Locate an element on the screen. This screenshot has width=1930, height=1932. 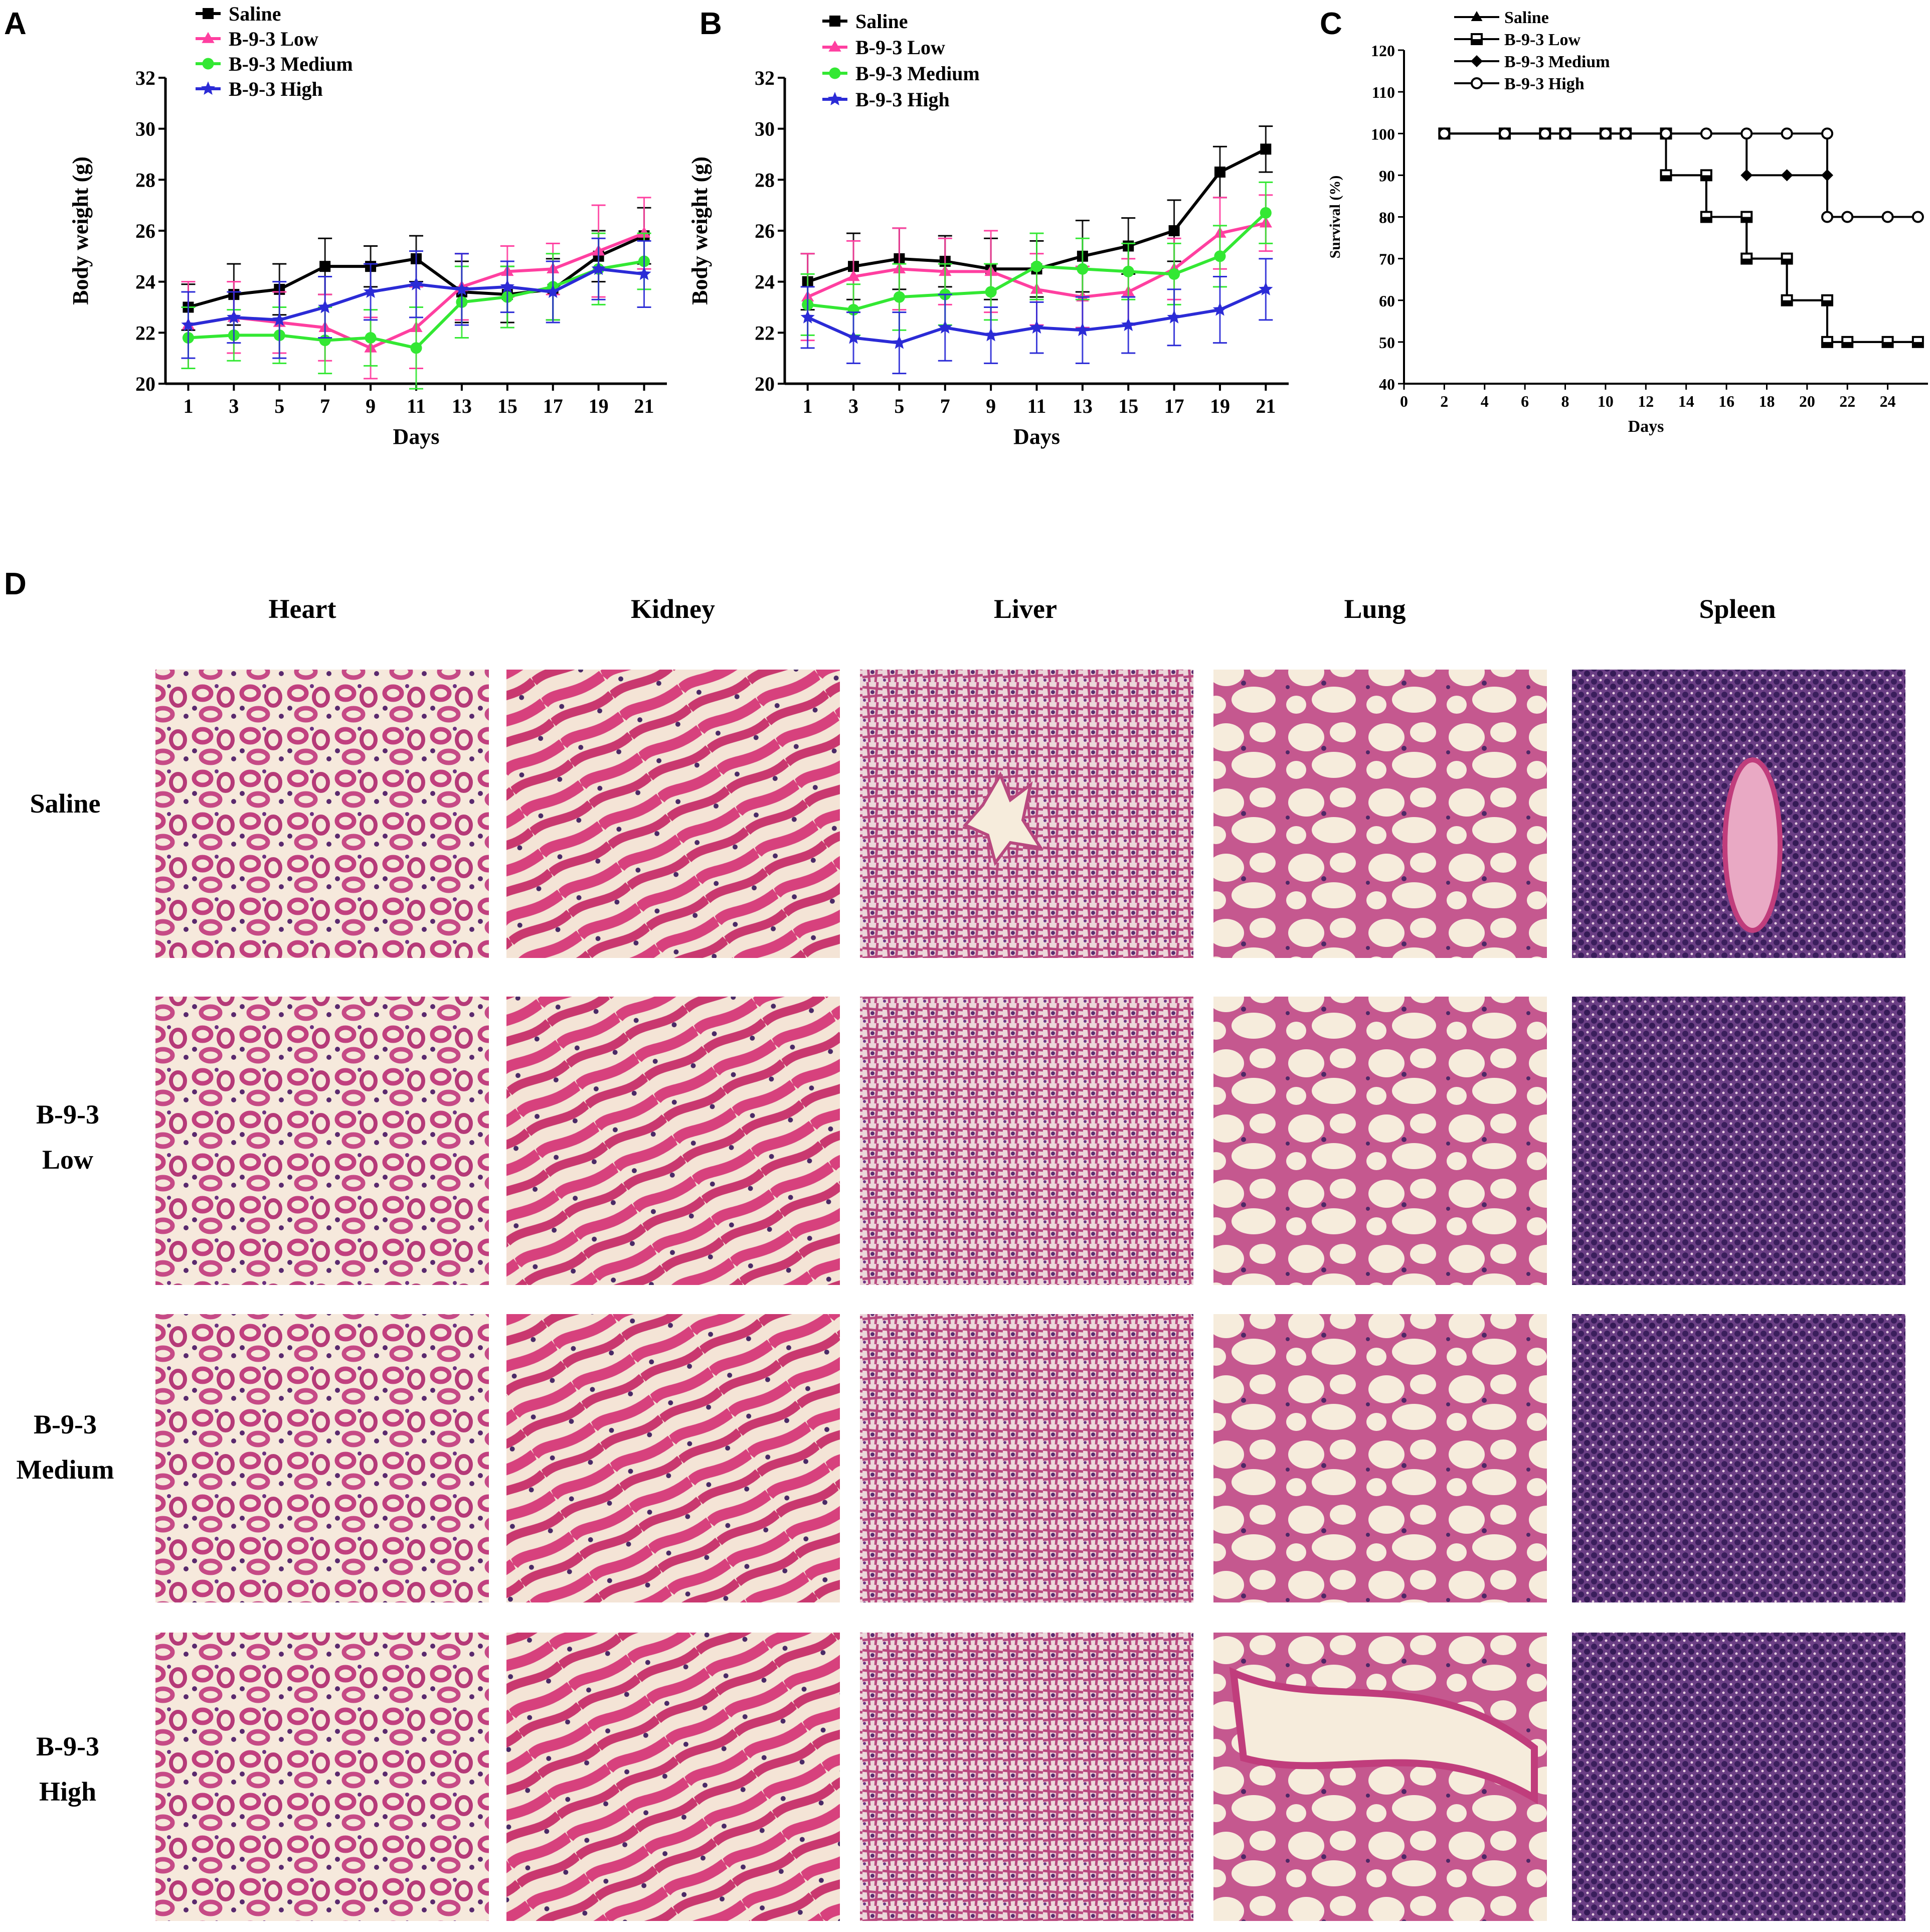
micrograph-b-9-3-medium-lung is located at coordinates (1380, 1458).